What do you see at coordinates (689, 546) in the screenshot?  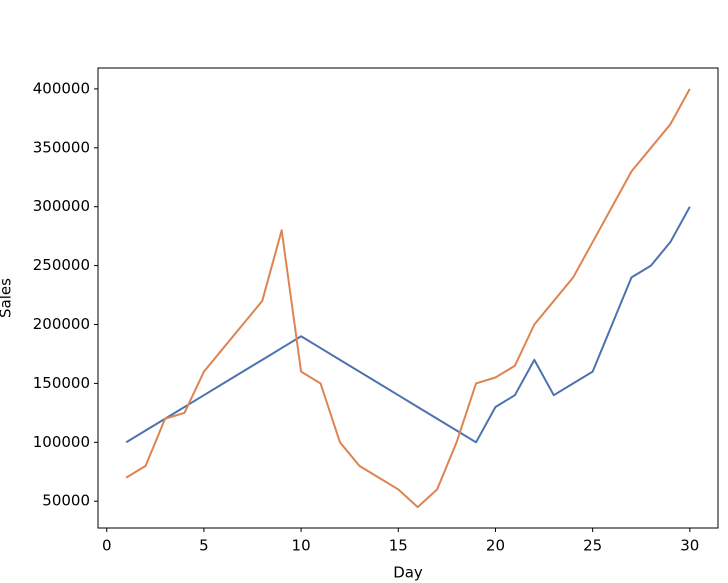 I see `x-tick-label: 30` at bounding box center [689, 546].